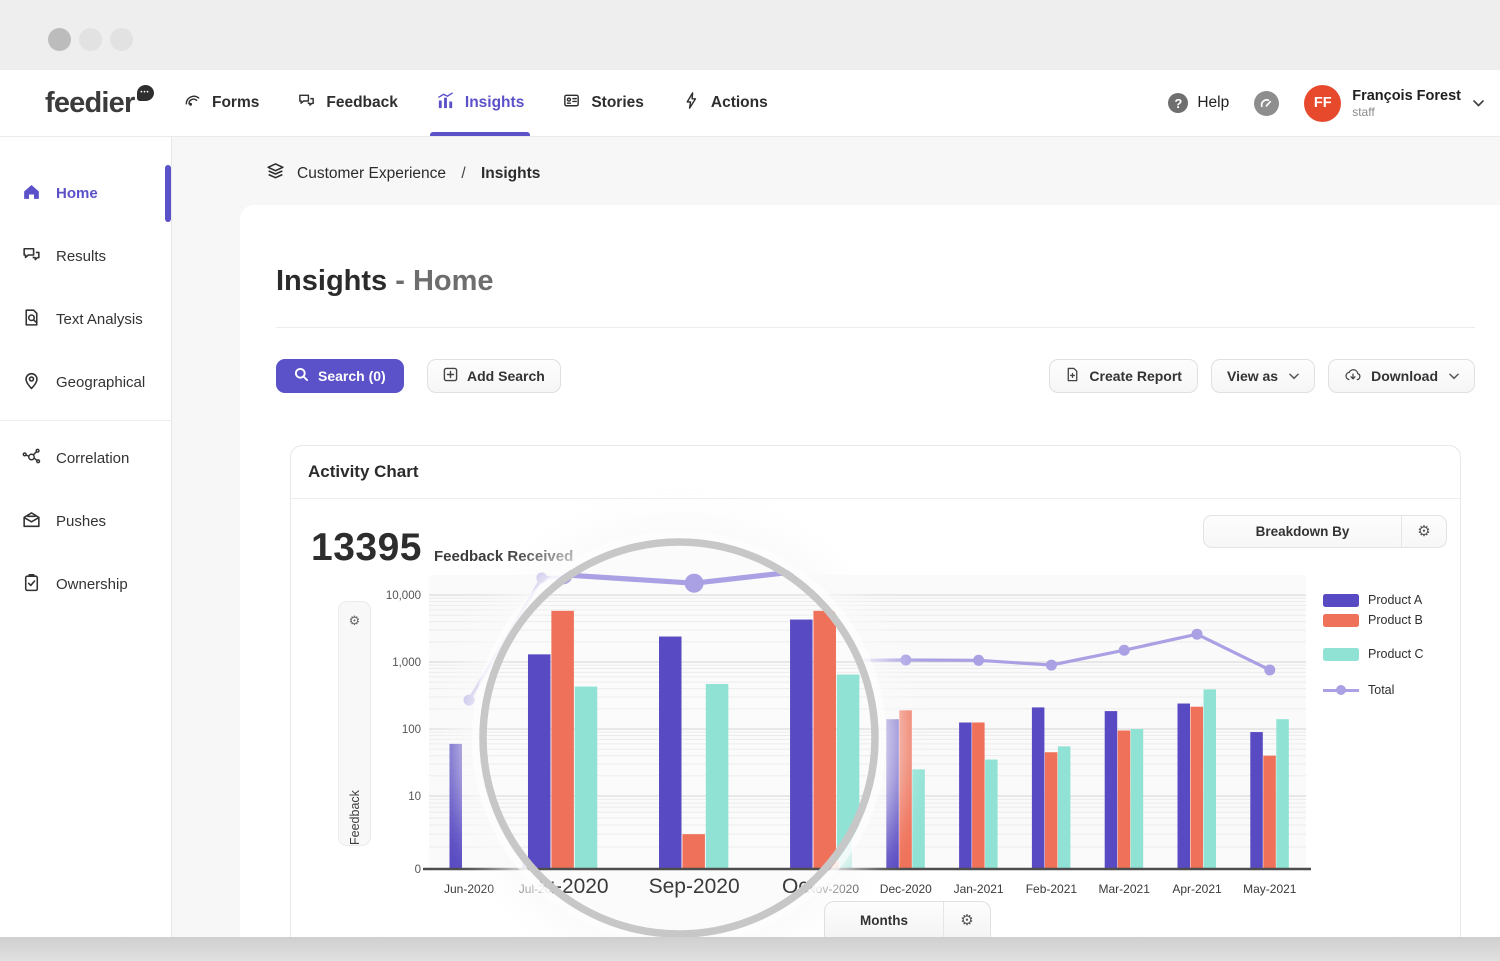 Image resolution: width=1500 pixels, height=961 pixels. Describe the element at coordinates (480, 134) in the screenshot. I see `active-tab-indicator` at that location.